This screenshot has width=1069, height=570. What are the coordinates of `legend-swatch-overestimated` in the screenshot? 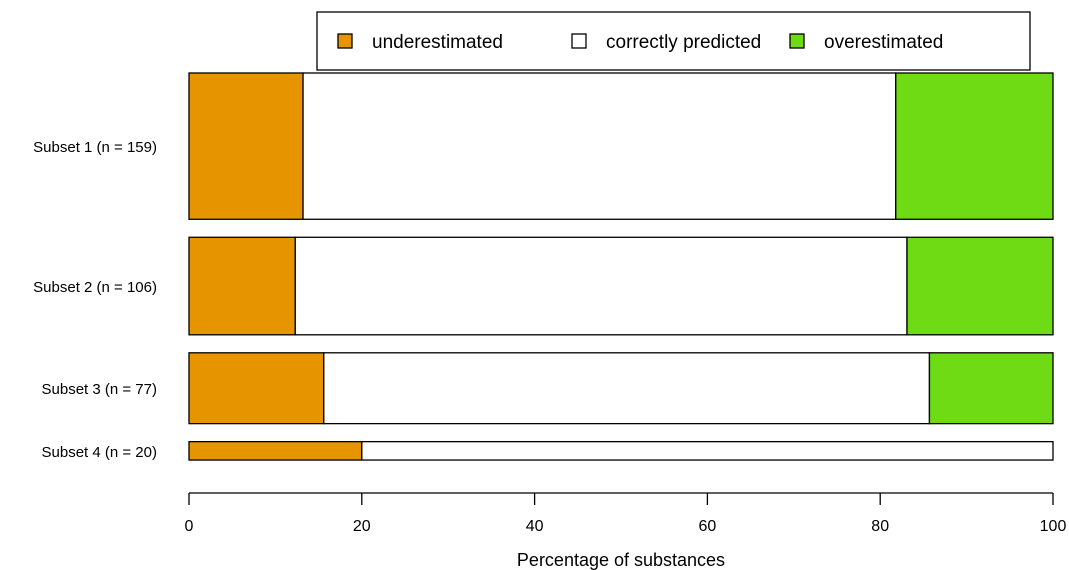 It's located at (797, 41).